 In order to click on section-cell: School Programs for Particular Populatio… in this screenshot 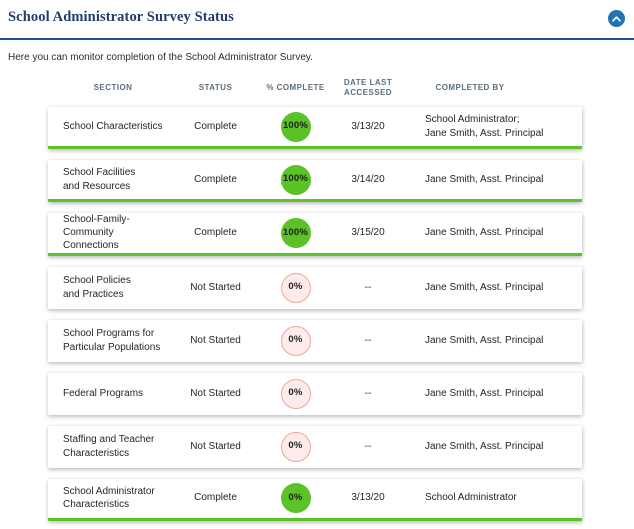, I will do `click(112, 340)`.